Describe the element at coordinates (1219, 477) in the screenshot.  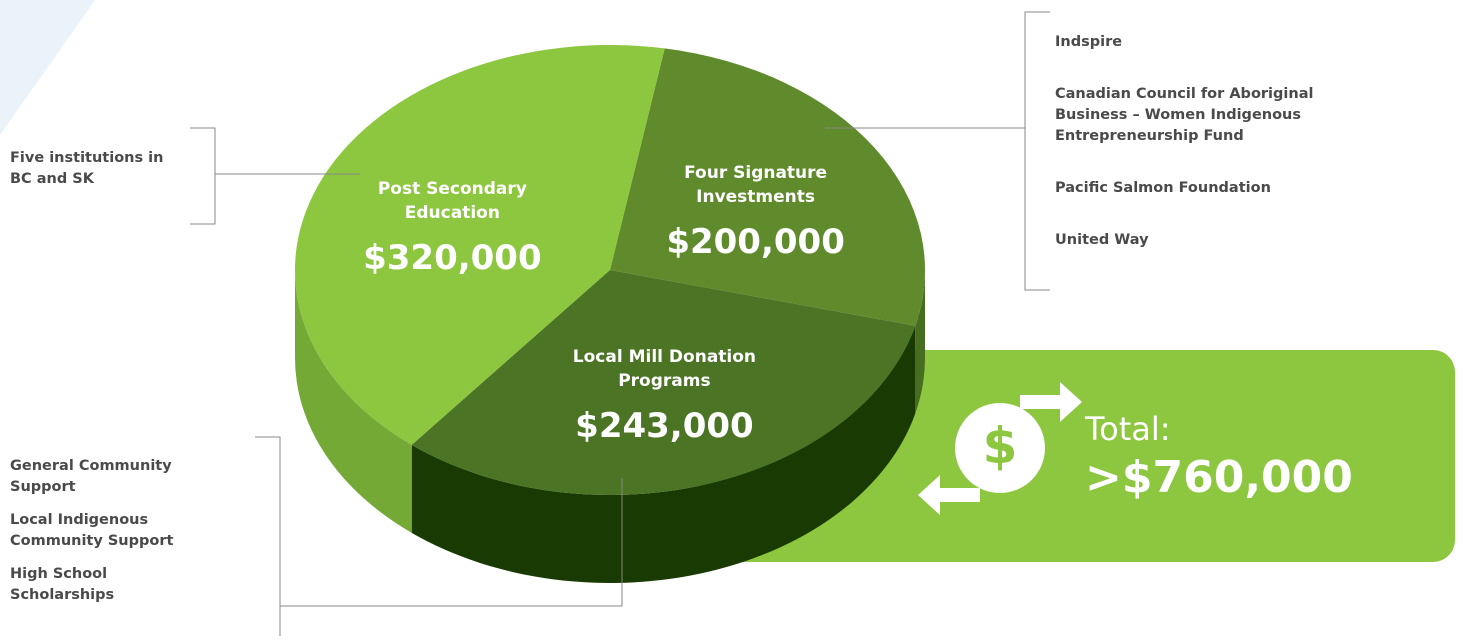
I see `total-value: >$760,000` at that location.